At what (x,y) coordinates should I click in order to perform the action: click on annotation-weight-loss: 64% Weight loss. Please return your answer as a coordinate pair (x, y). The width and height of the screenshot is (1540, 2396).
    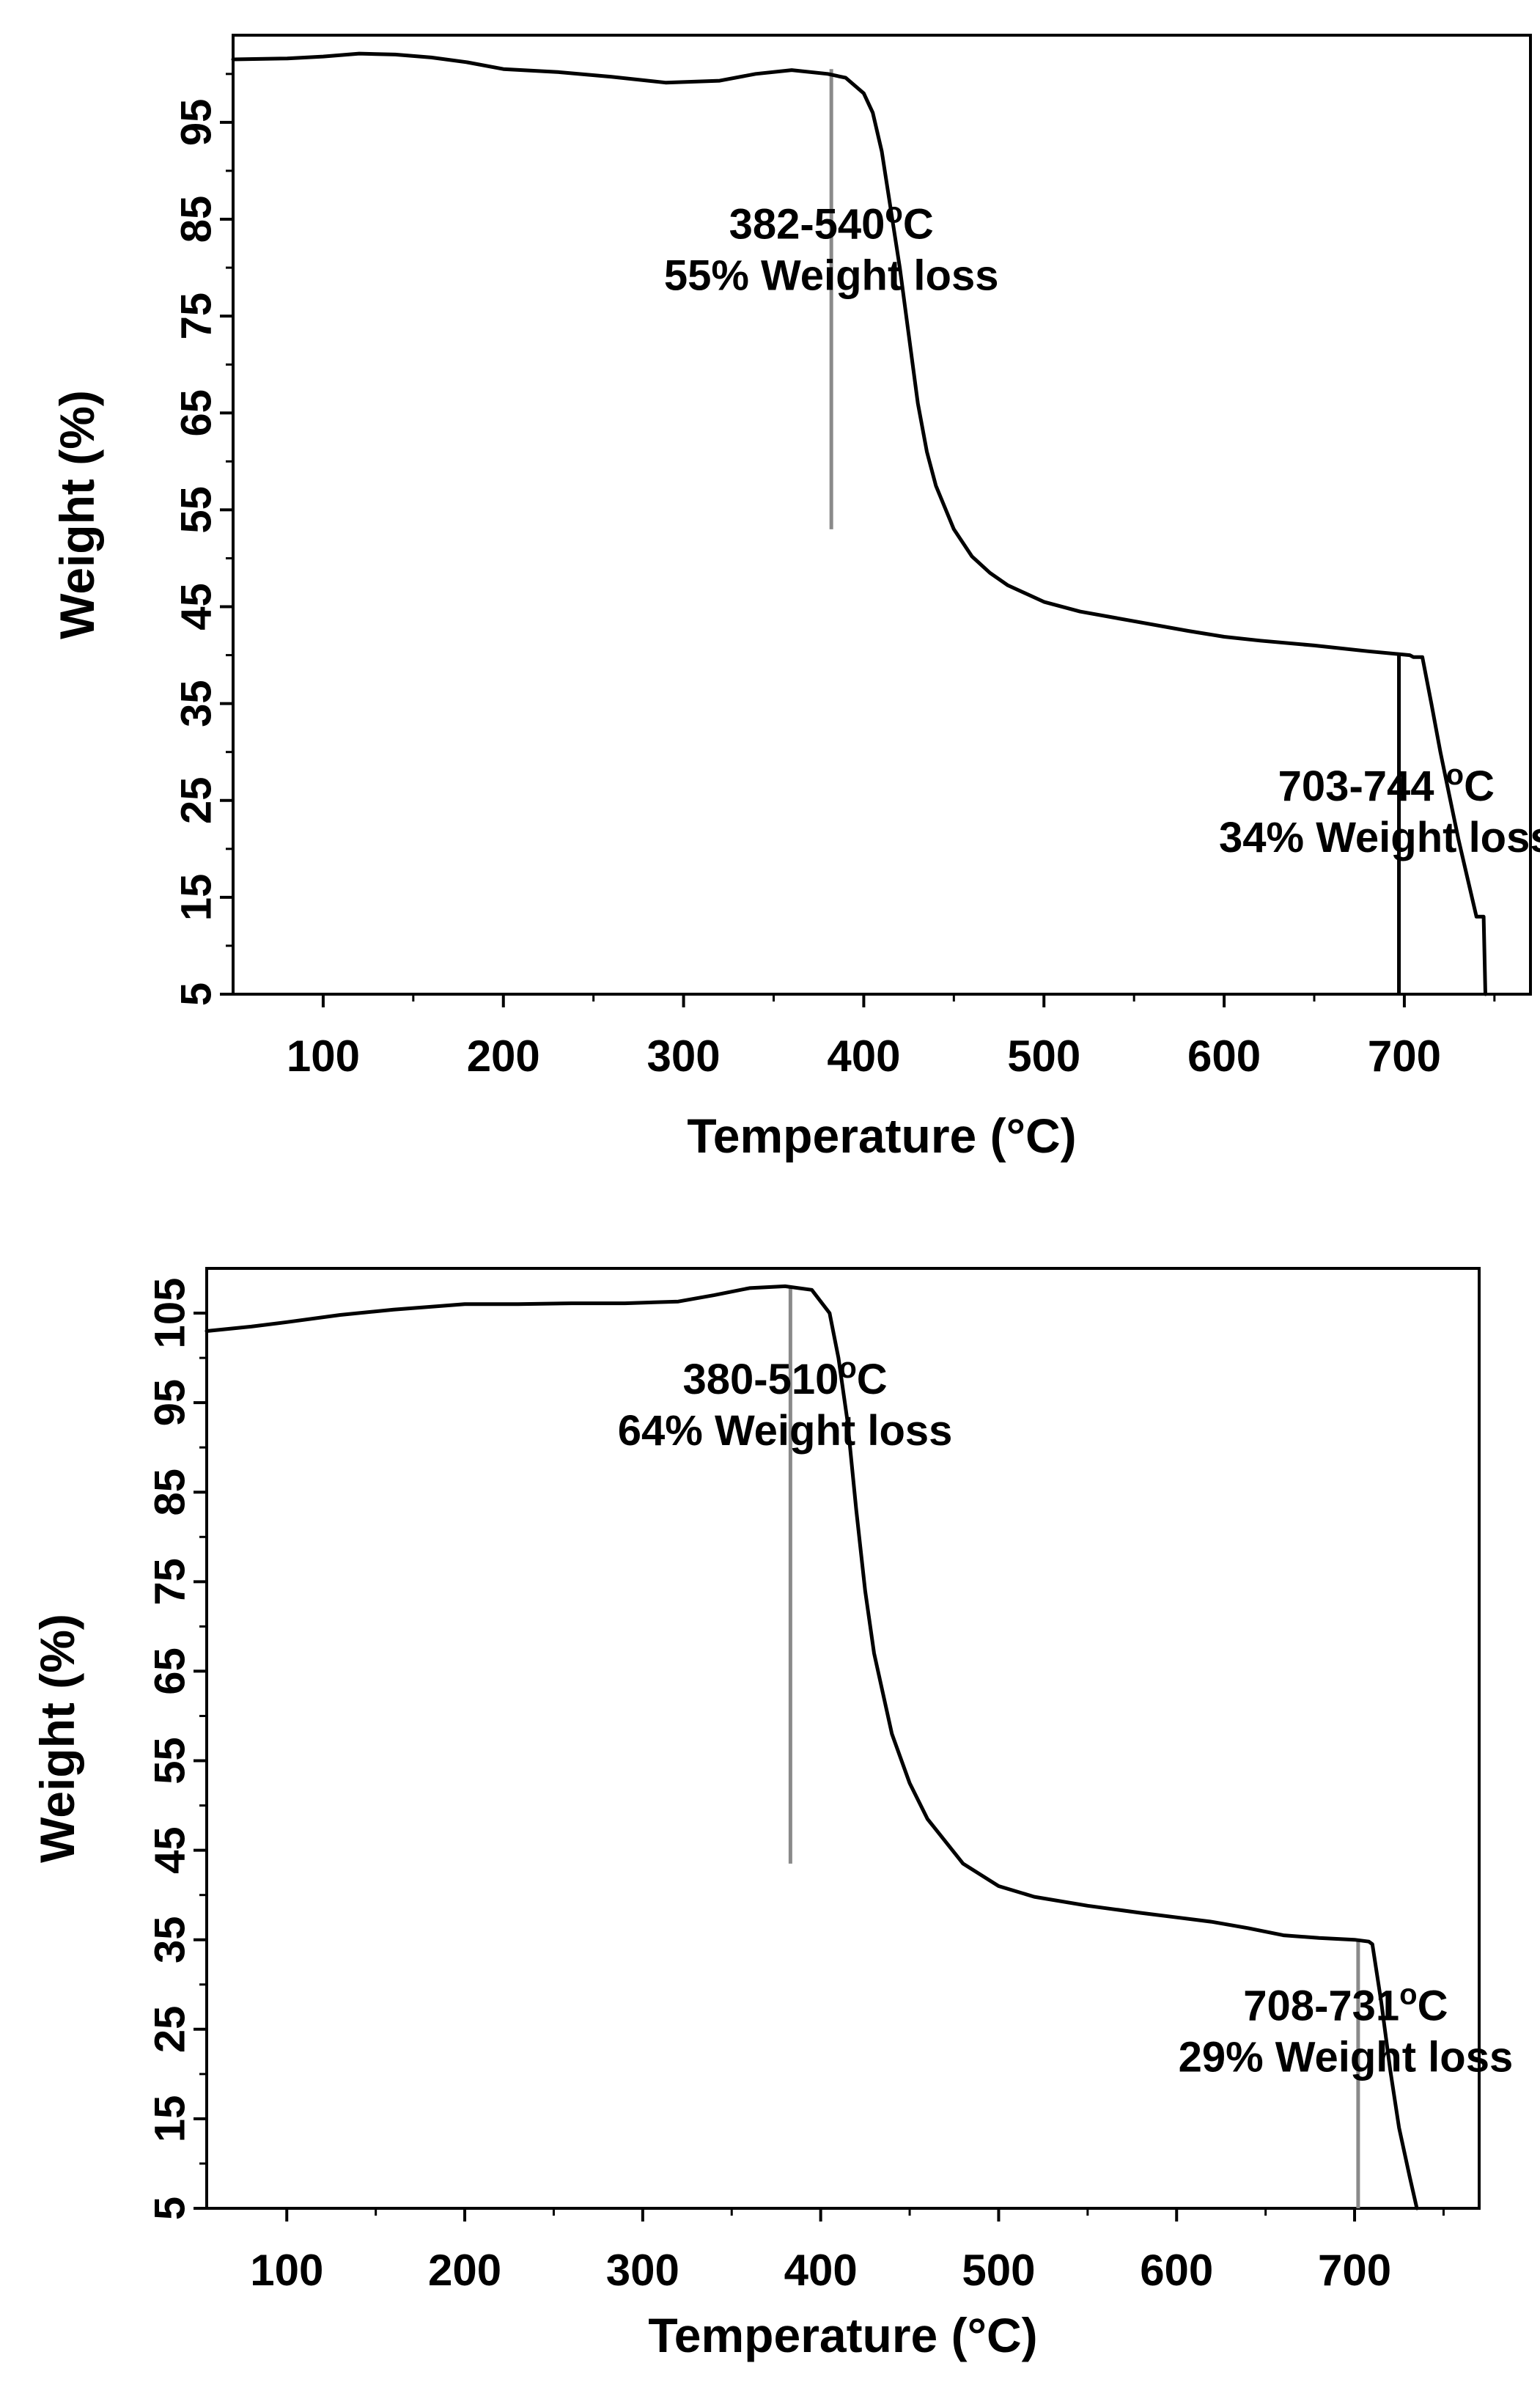
    Looking at the image, I should click on (786, 1431).